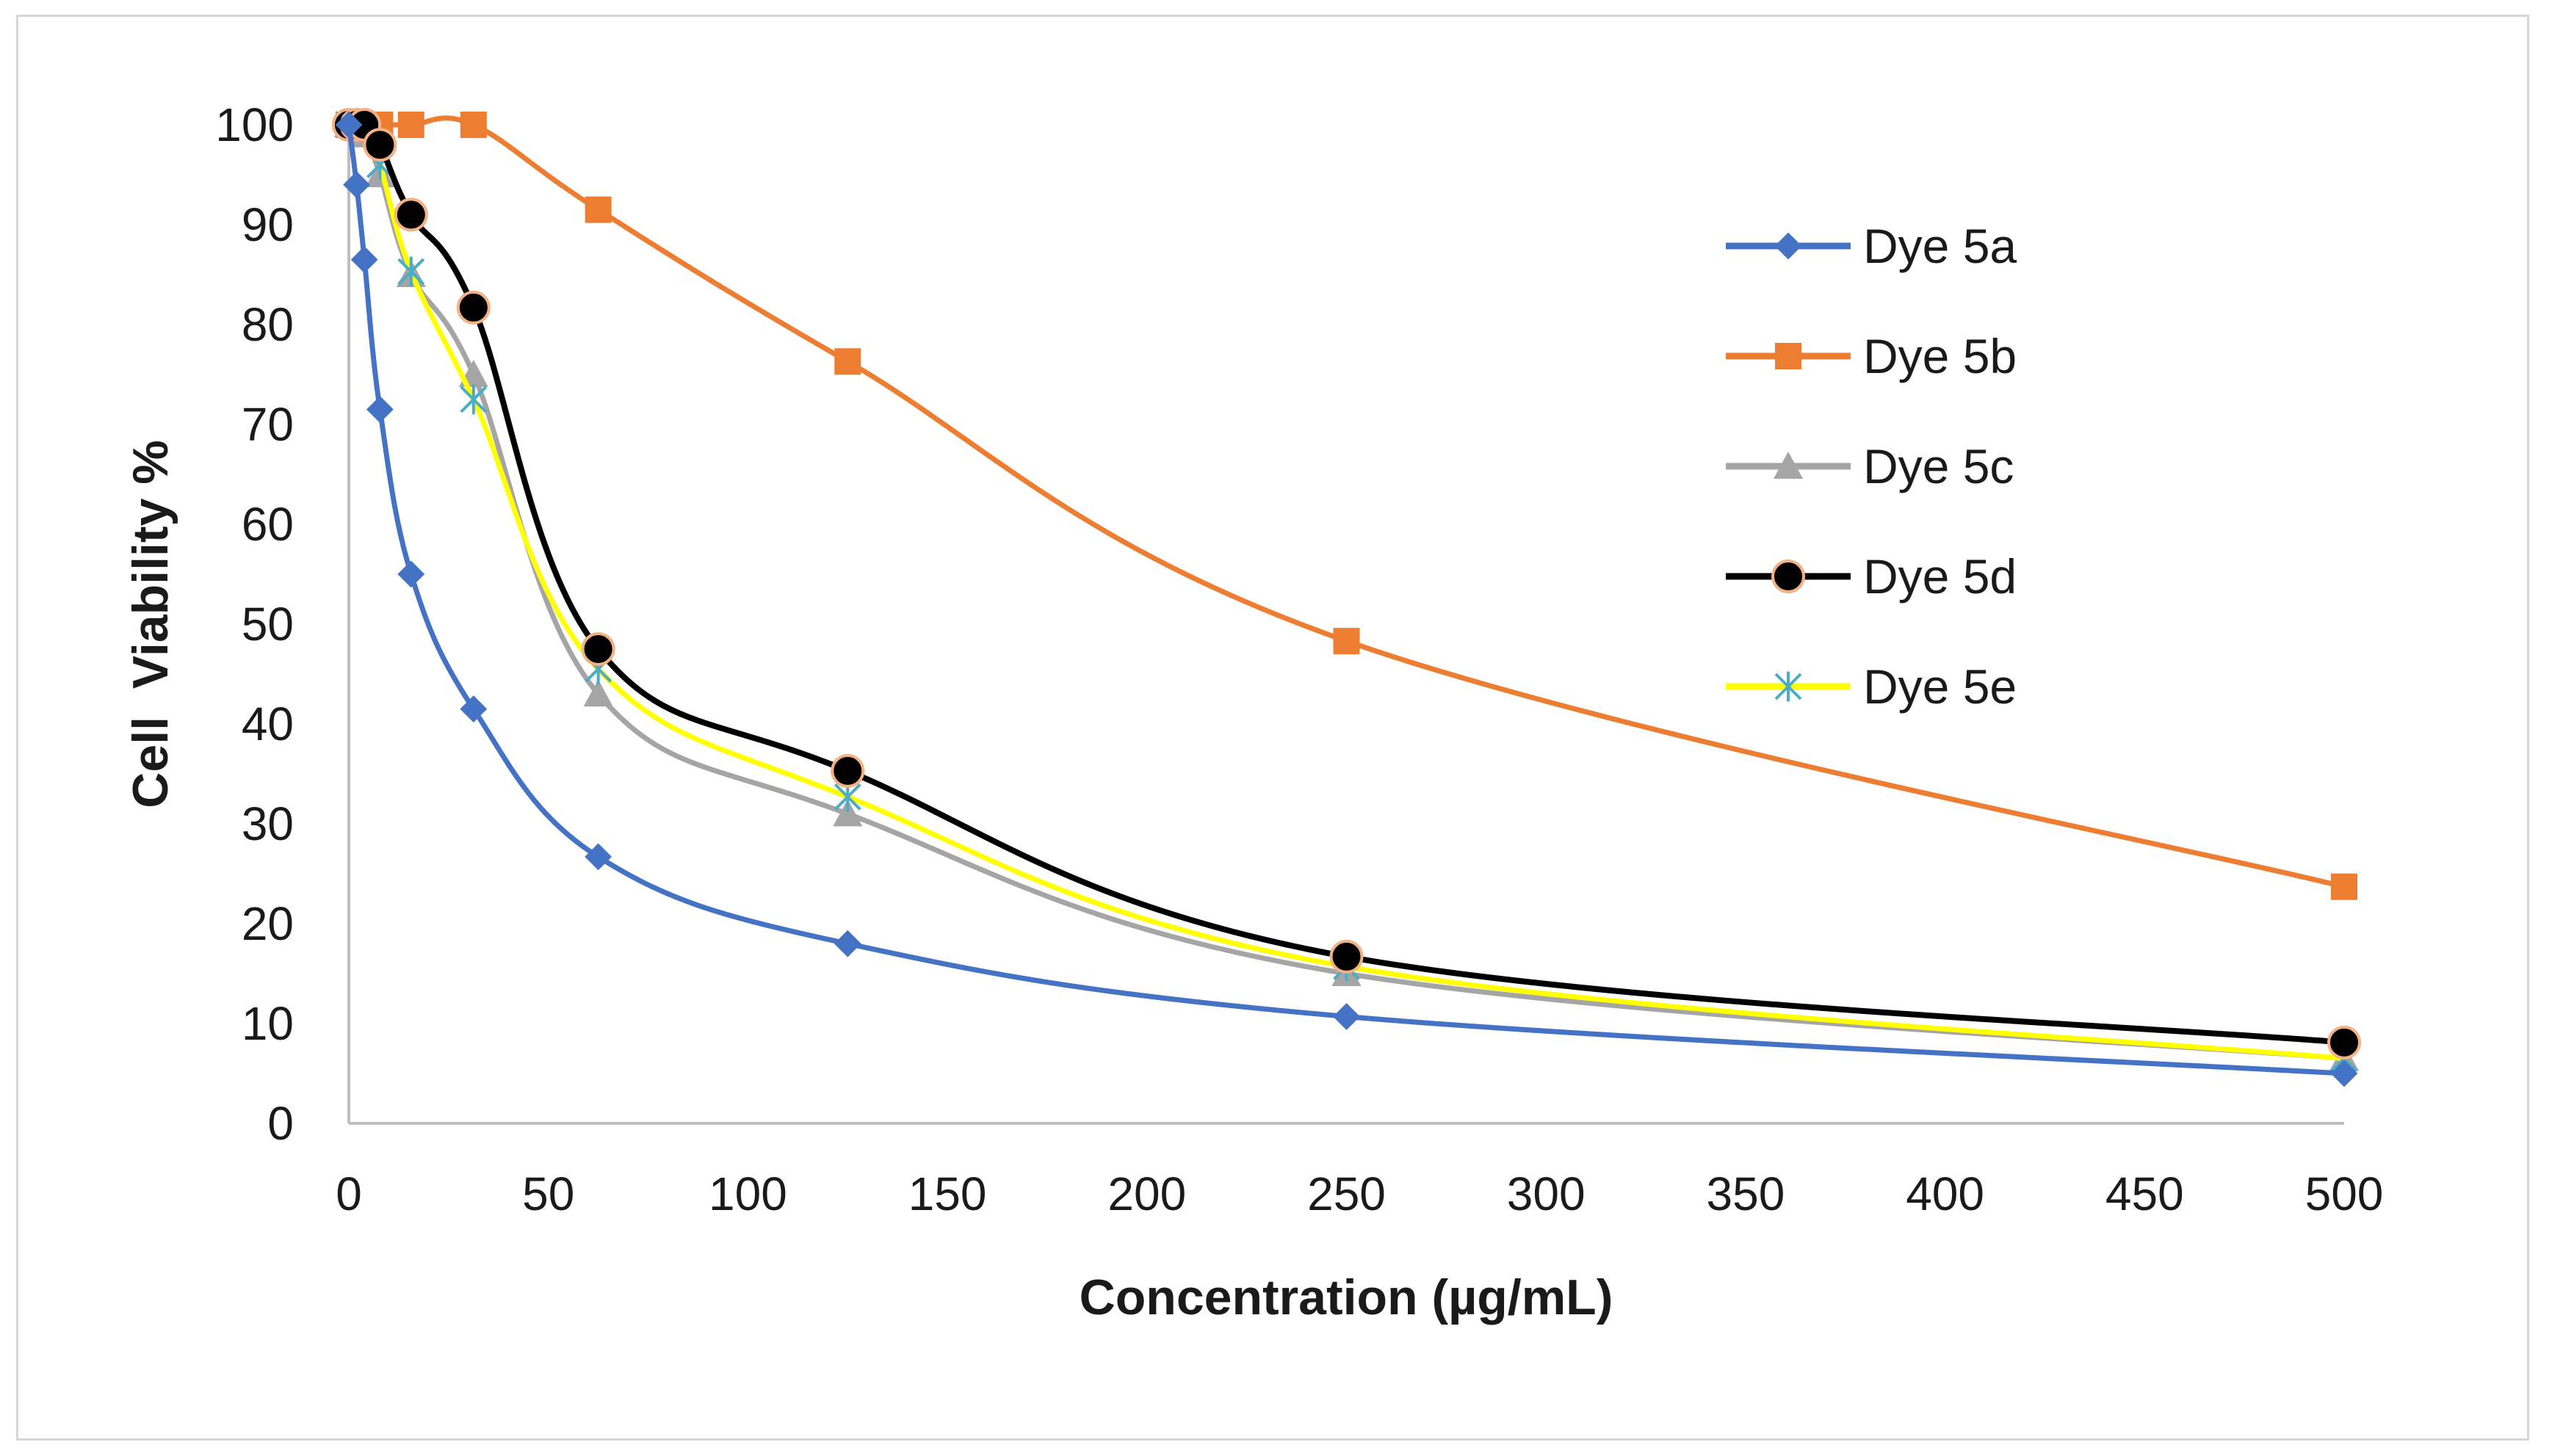 The height and width of the screenshot is (1456, 2552). What do you see at coordinates (268, 1023) in the screenshot?
I see `y-tick-label: 10` at bounding box center [268, 1023].